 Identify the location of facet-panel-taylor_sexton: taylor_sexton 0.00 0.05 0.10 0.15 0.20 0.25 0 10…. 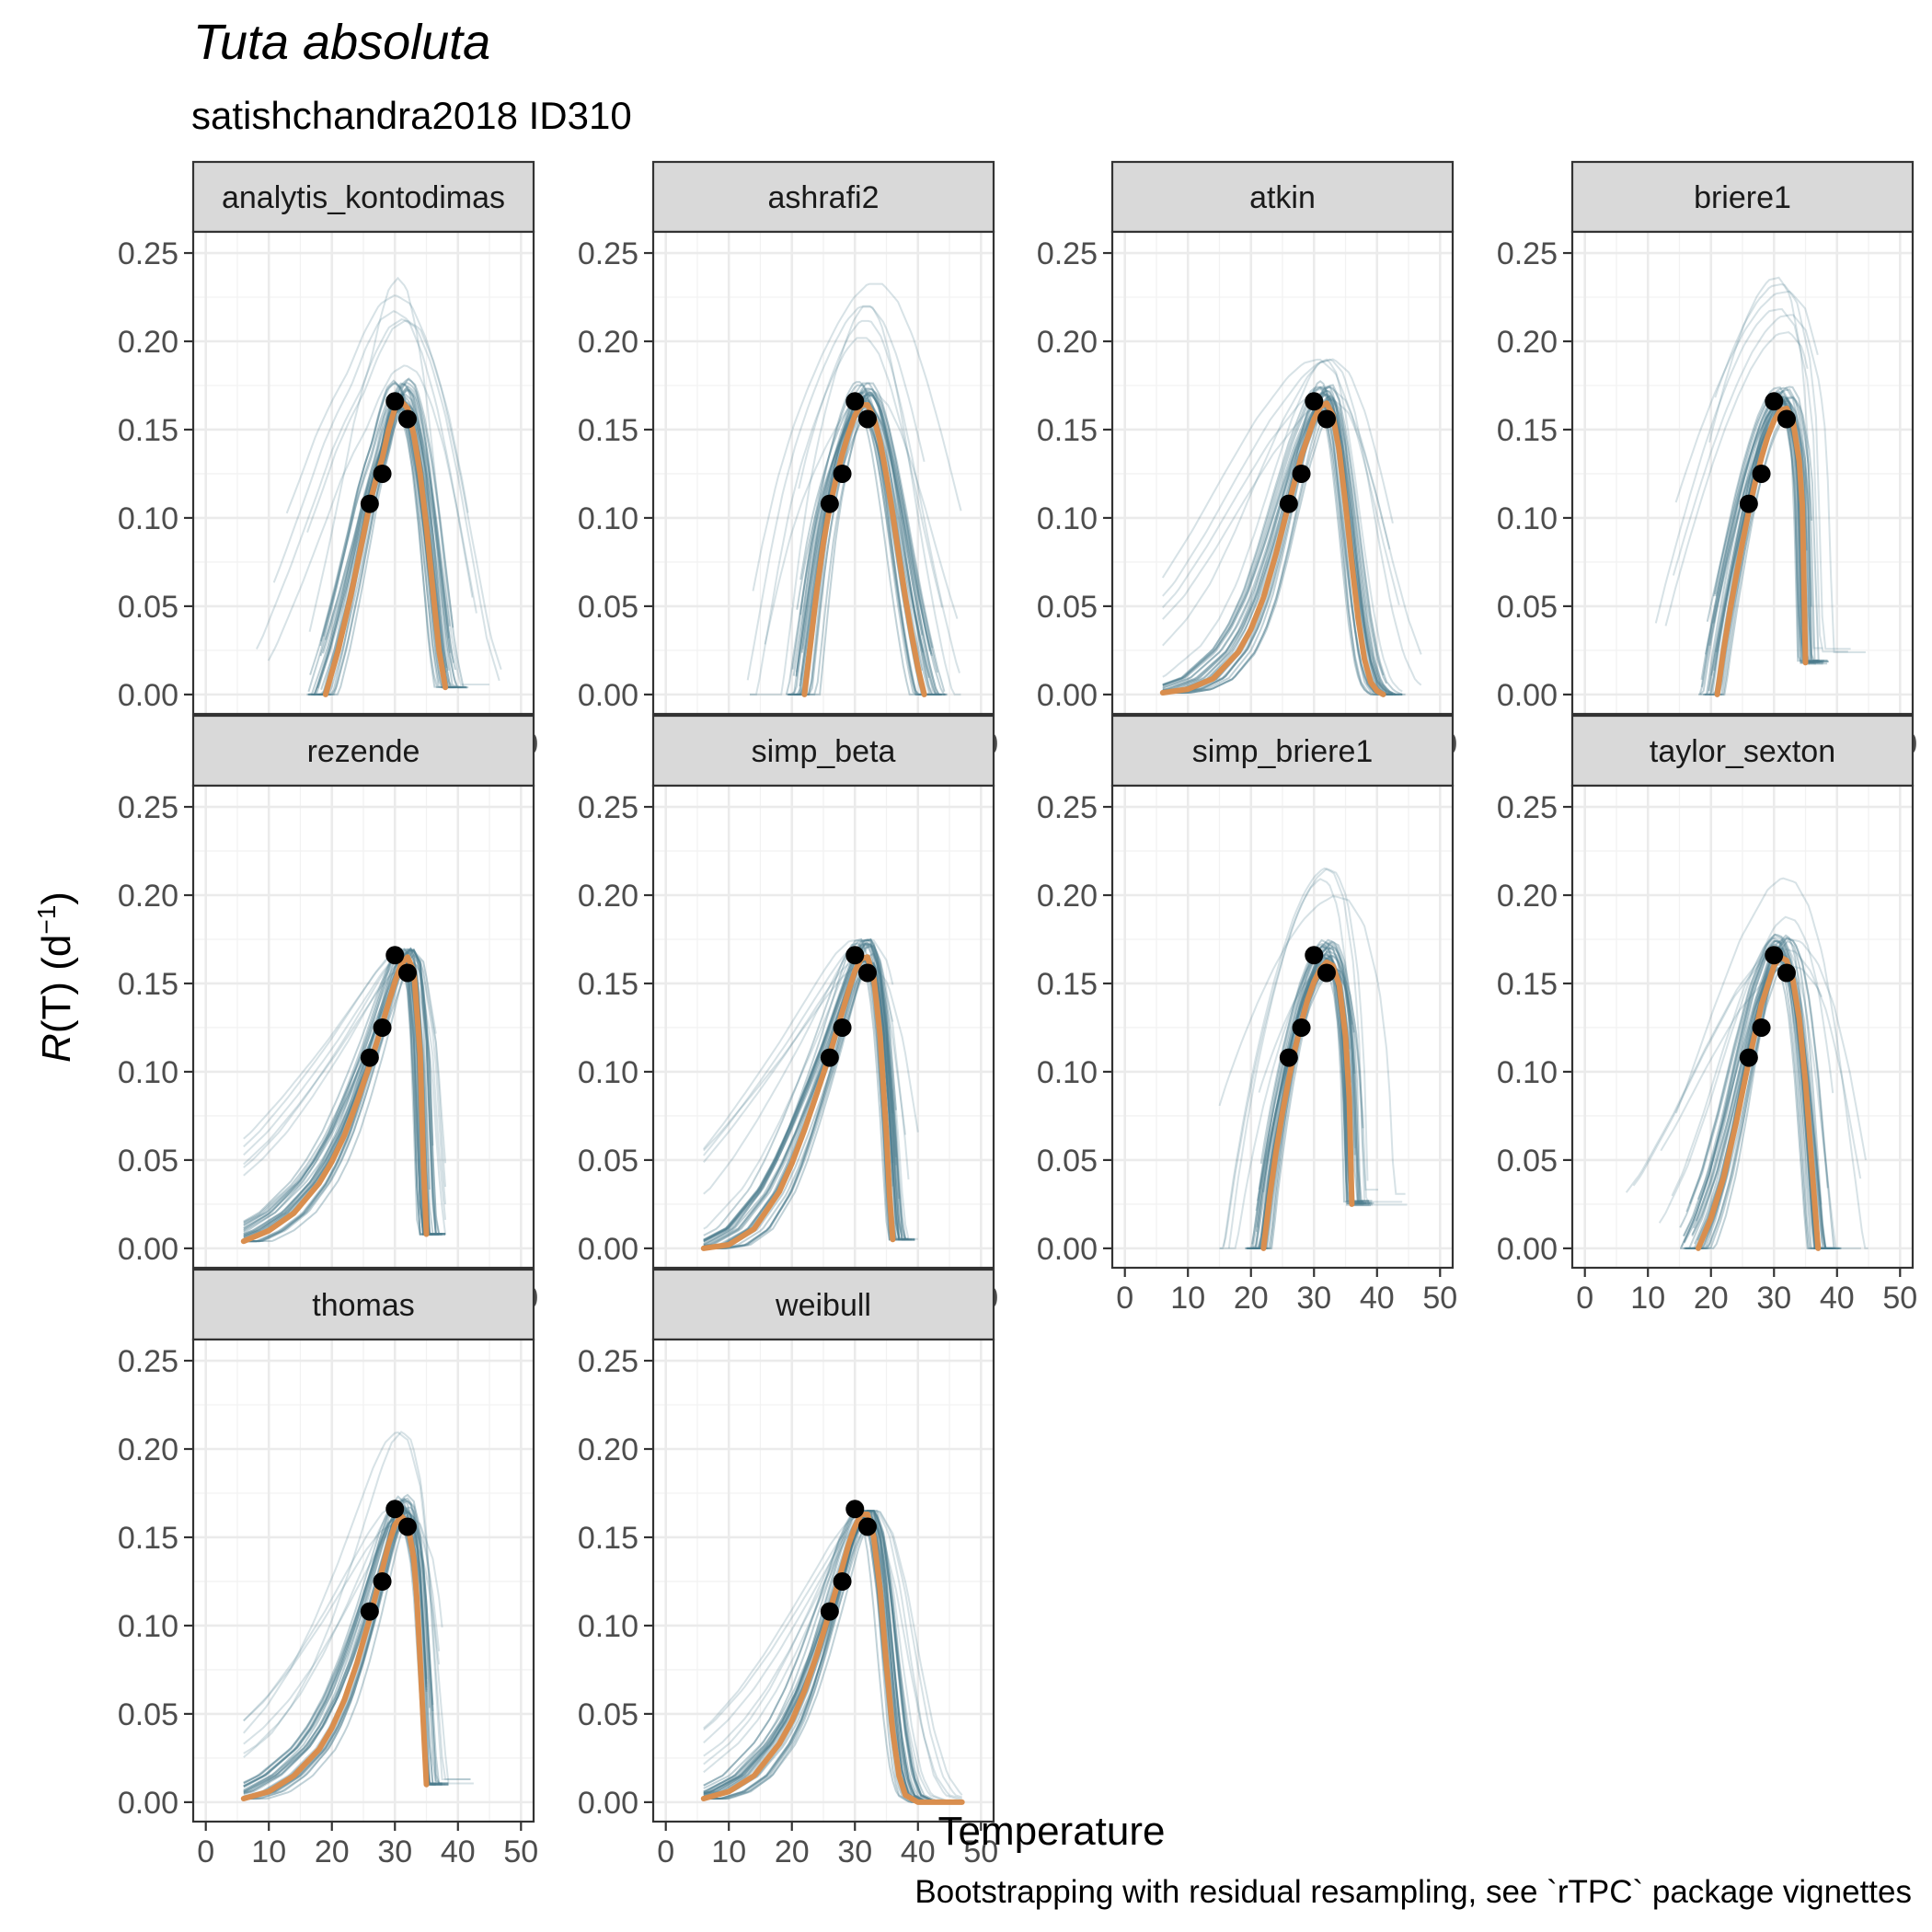
(1707, 1015).